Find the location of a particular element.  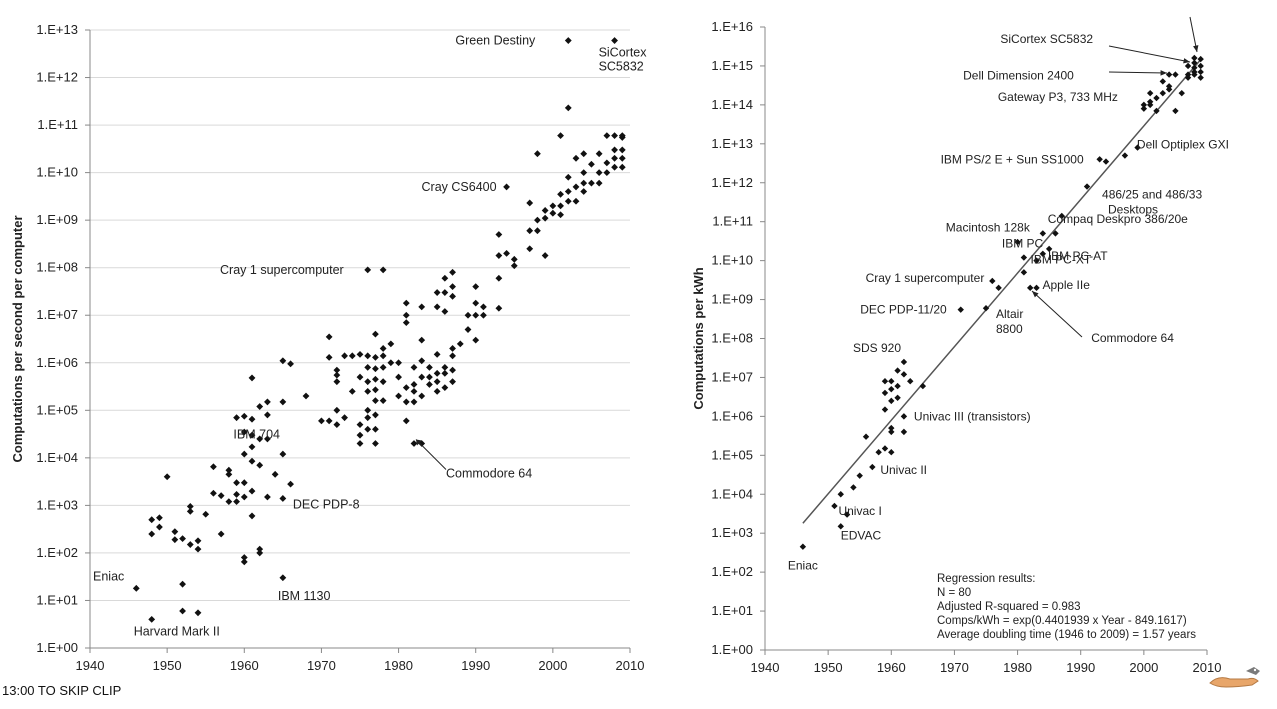

annotation-label: IBM PC-XT is located at coordinates (1061, 260).